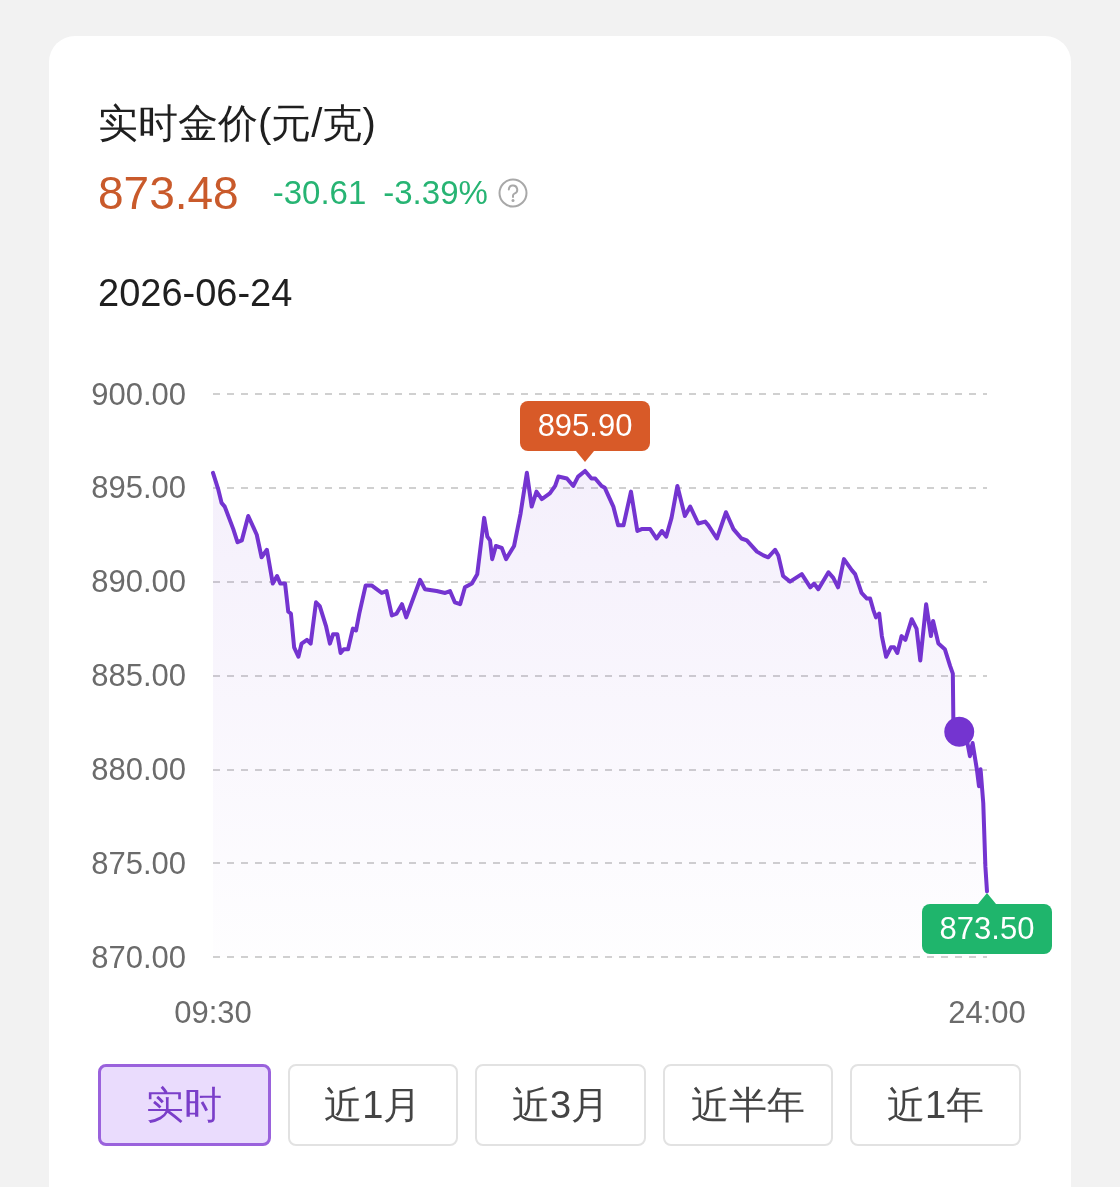  What do you see at coordinates (748, 1105) in the screenshot?
I see `text: 近半年` at bounding box center [748, 1105].